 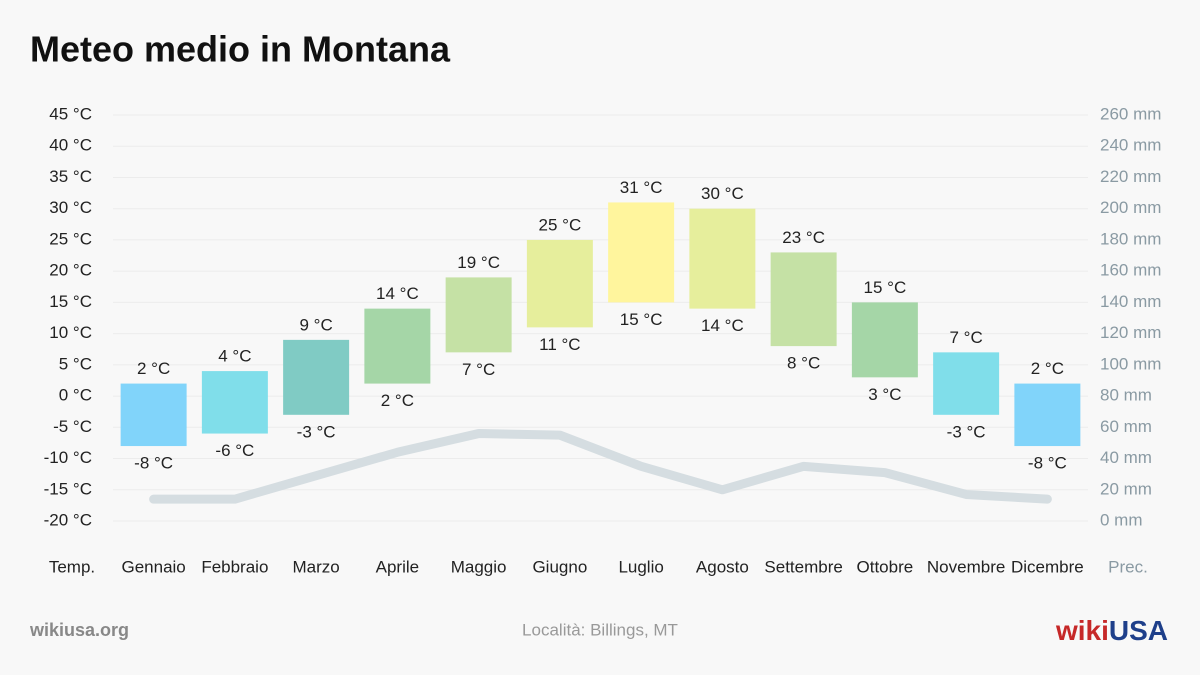 What do you see at coordinates (1130, 176) in the screenshot?
I see `y2-tick-label: 220 mm` at bounding box center [1130, 176].